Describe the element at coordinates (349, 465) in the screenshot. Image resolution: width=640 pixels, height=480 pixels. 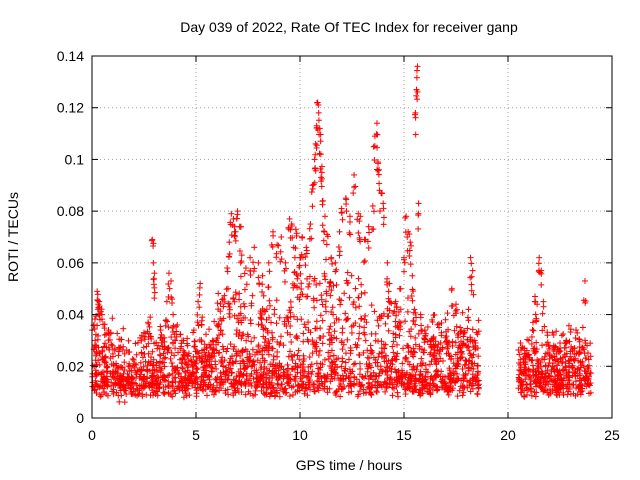
I see `x-axis-label: GPS time / hours` at that location.